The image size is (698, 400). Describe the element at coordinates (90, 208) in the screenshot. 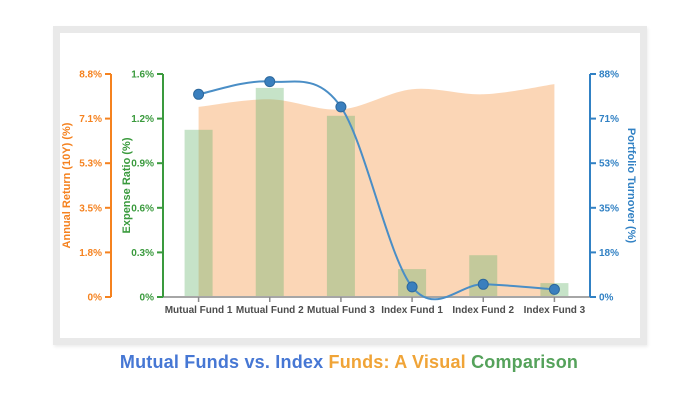

I see `y-tick-label: 3.5%` at that location.